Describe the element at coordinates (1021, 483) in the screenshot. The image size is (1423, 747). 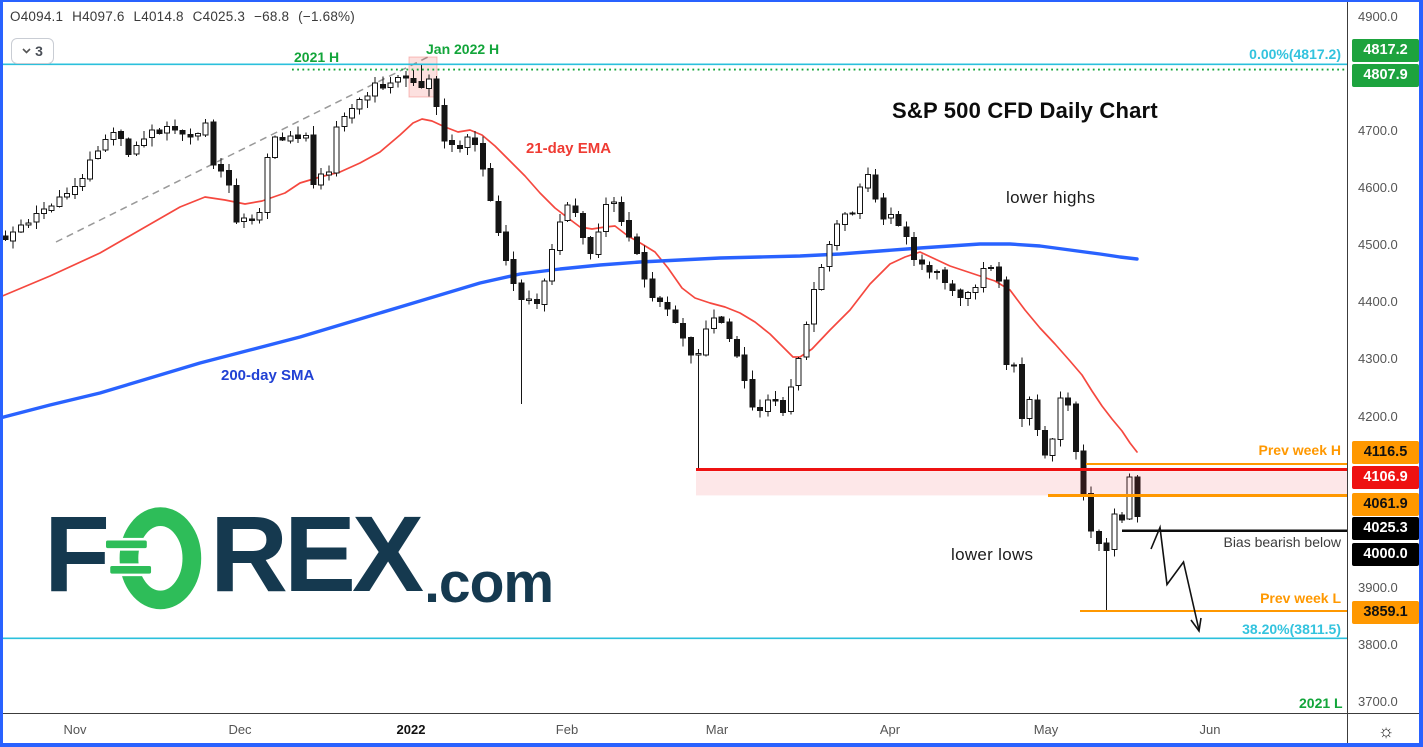
I see `supply-zone` at that location.